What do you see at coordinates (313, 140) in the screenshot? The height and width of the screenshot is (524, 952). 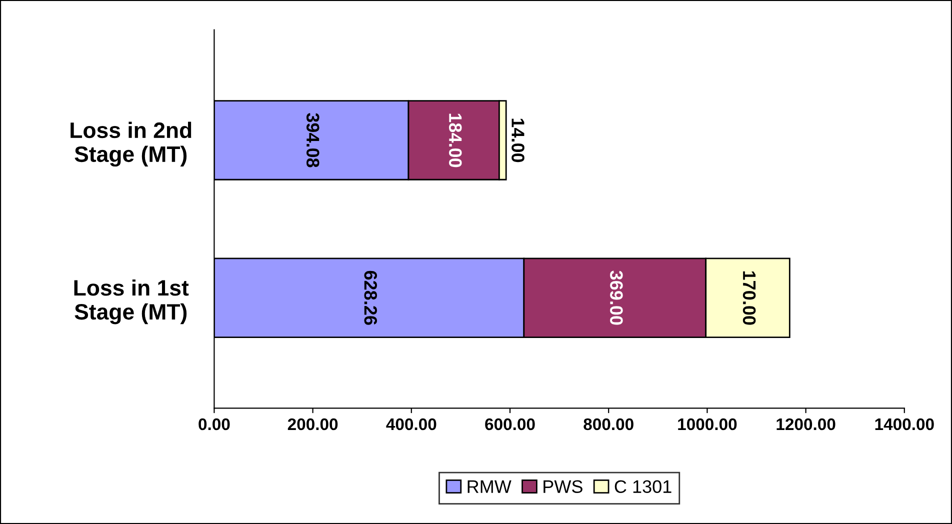 I see `data-label: 394.08` at bounding box center [313, 140].